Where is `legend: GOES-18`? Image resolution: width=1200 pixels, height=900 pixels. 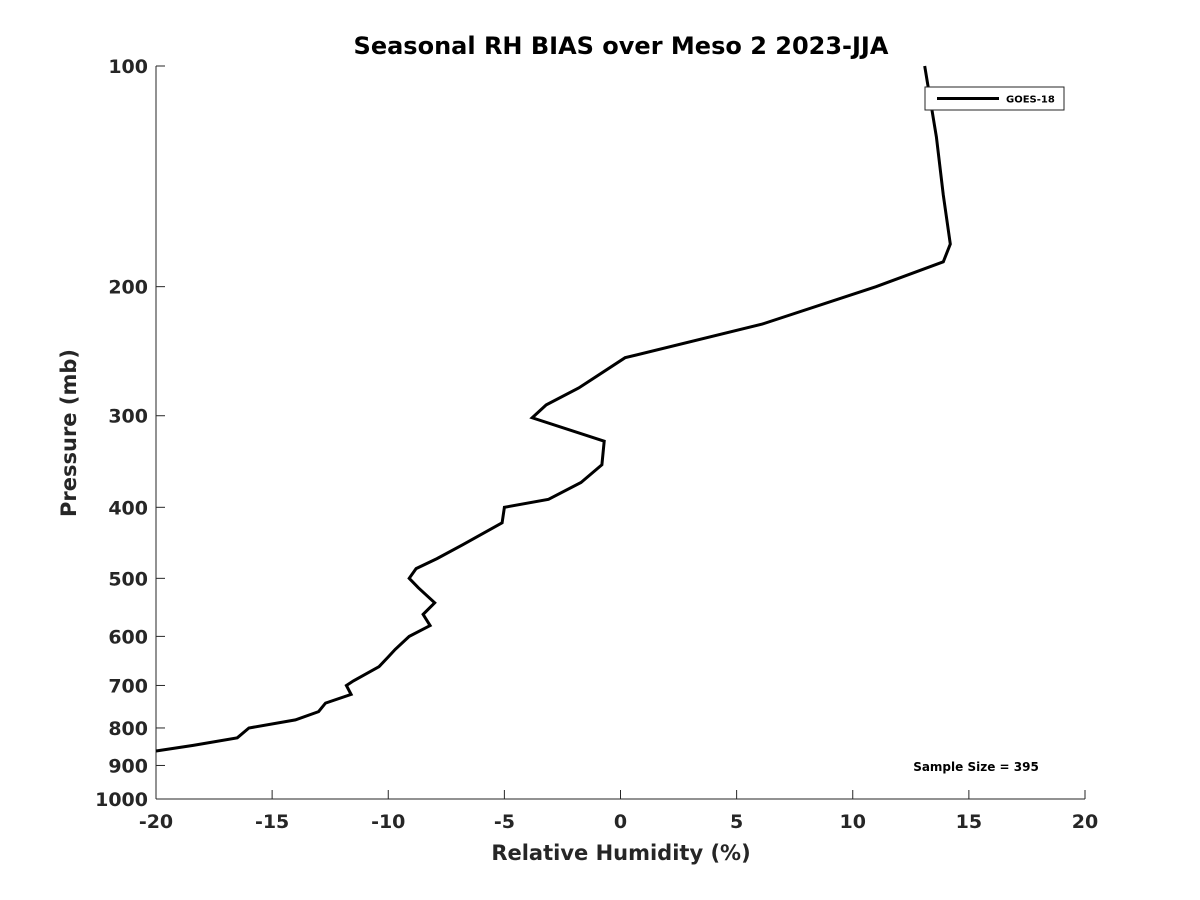
legend: GOES-18 is located at coordinates (994, 98).